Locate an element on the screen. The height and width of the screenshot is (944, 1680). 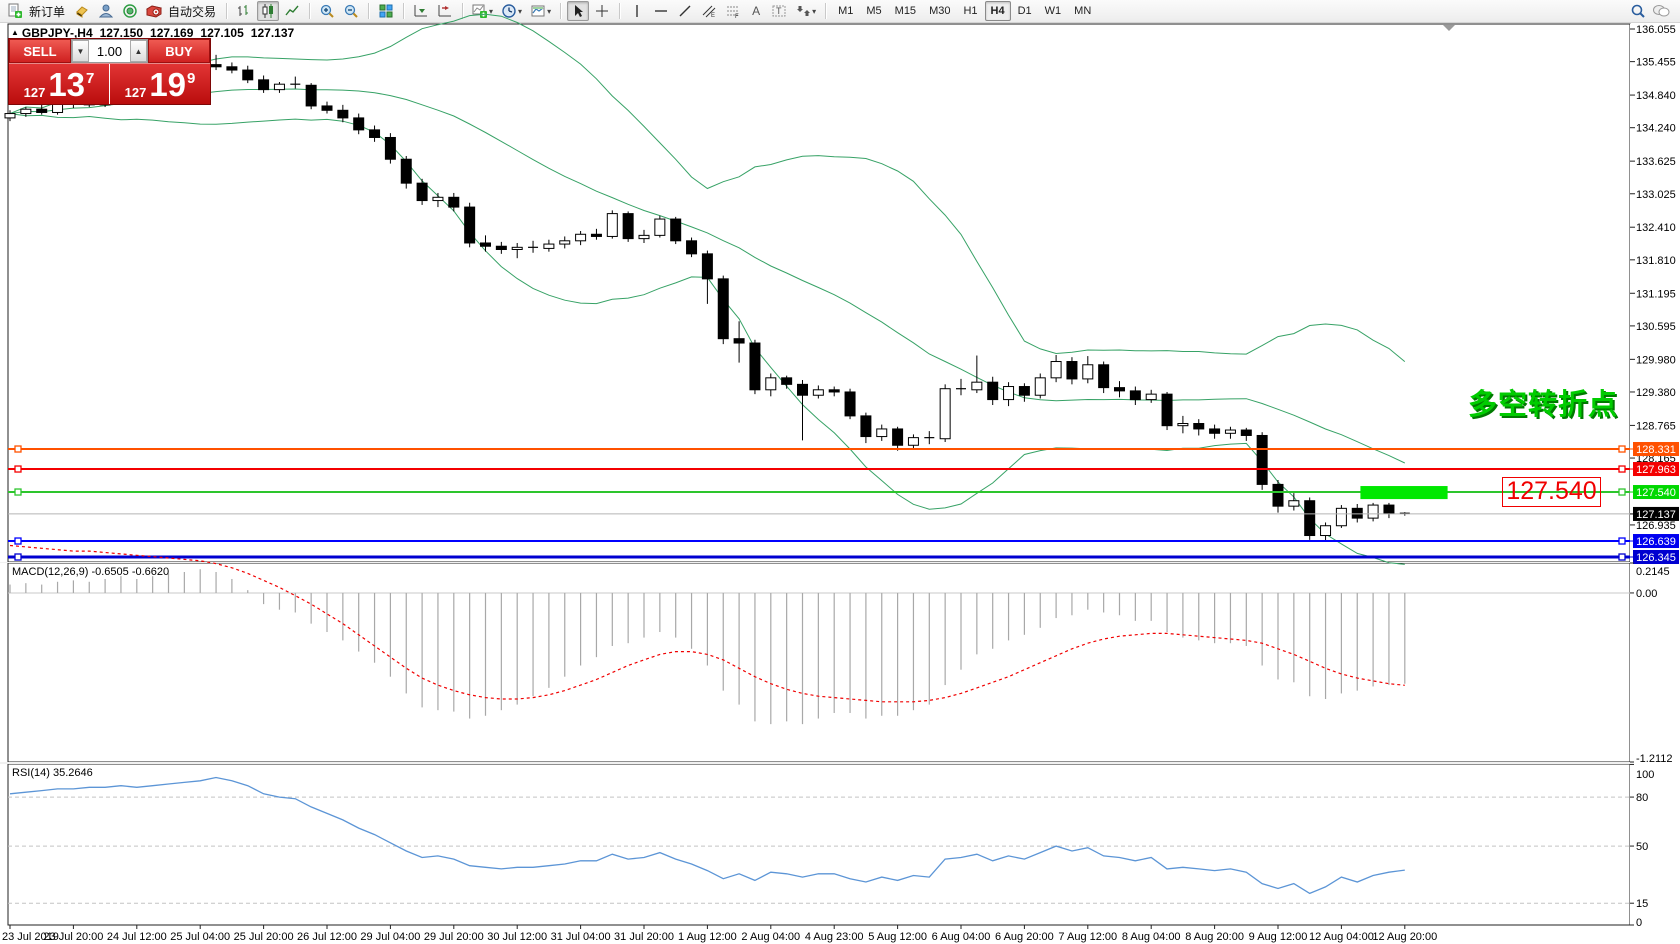
timeframe-d1: D1 is located at coordinates (1024, 11).